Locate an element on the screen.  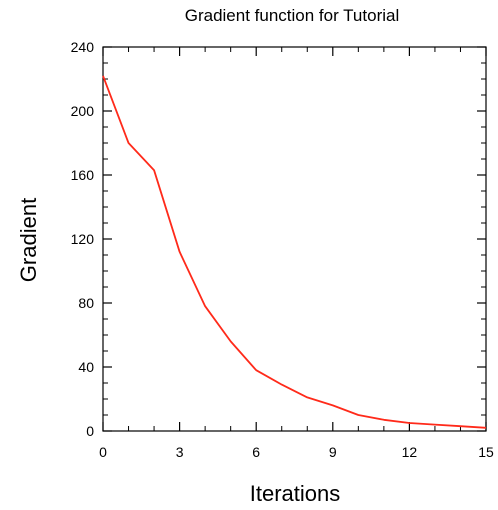
x-tick-label: 6 is located at coordinates (256, 452).